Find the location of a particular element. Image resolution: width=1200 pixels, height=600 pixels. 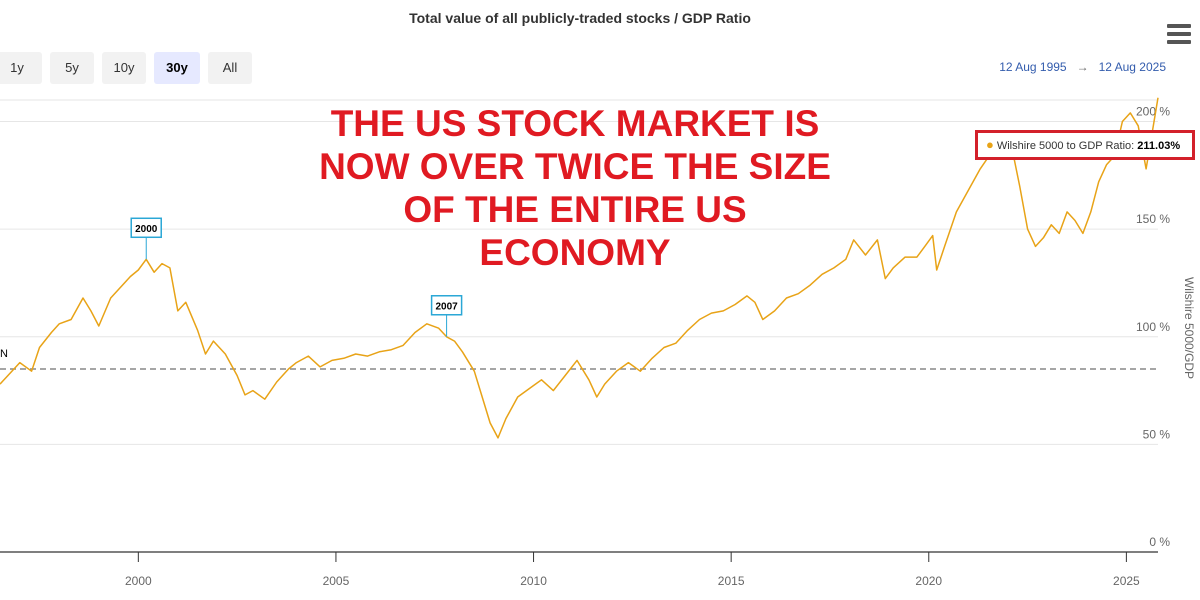

x-tick-label: 2000 is located at coordinates (138, 581).